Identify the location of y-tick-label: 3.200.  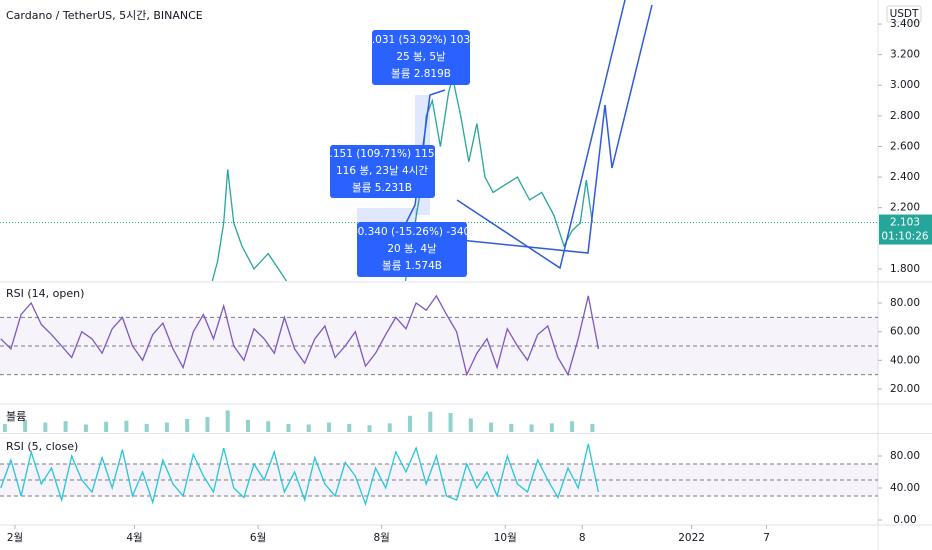
(905, 55).